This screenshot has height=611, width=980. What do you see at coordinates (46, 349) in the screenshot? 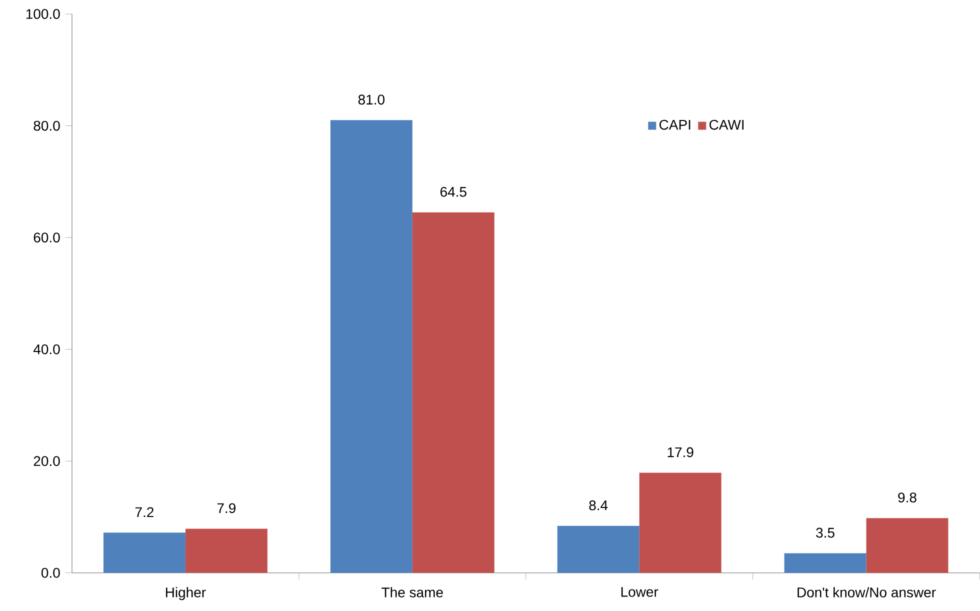
I see `y-tick-label: 40.0` at bounding box center [46, 349].